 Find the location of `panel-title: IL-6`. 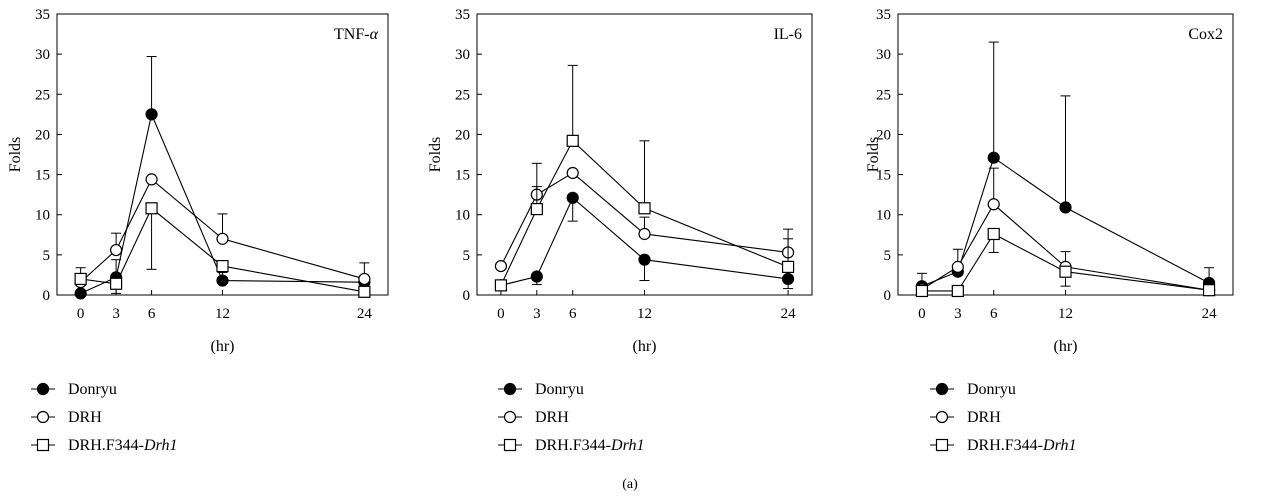

panel-title: IL-6 is located at coordinates (788, 34).